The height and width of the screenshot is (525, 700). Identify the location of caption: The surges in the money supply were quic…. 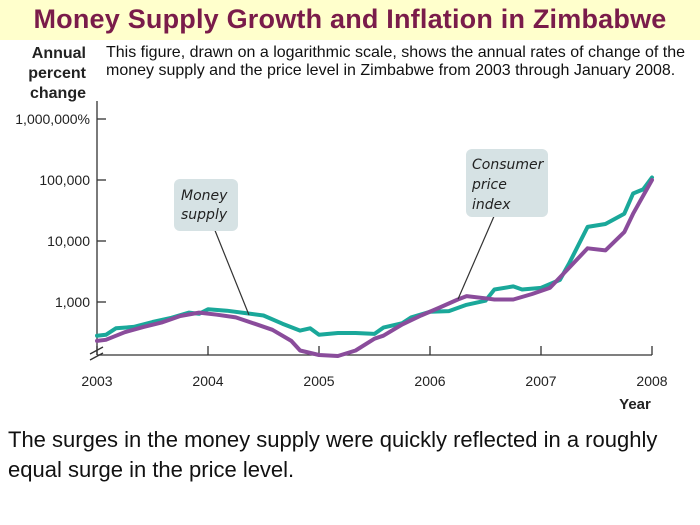
(333, 454).